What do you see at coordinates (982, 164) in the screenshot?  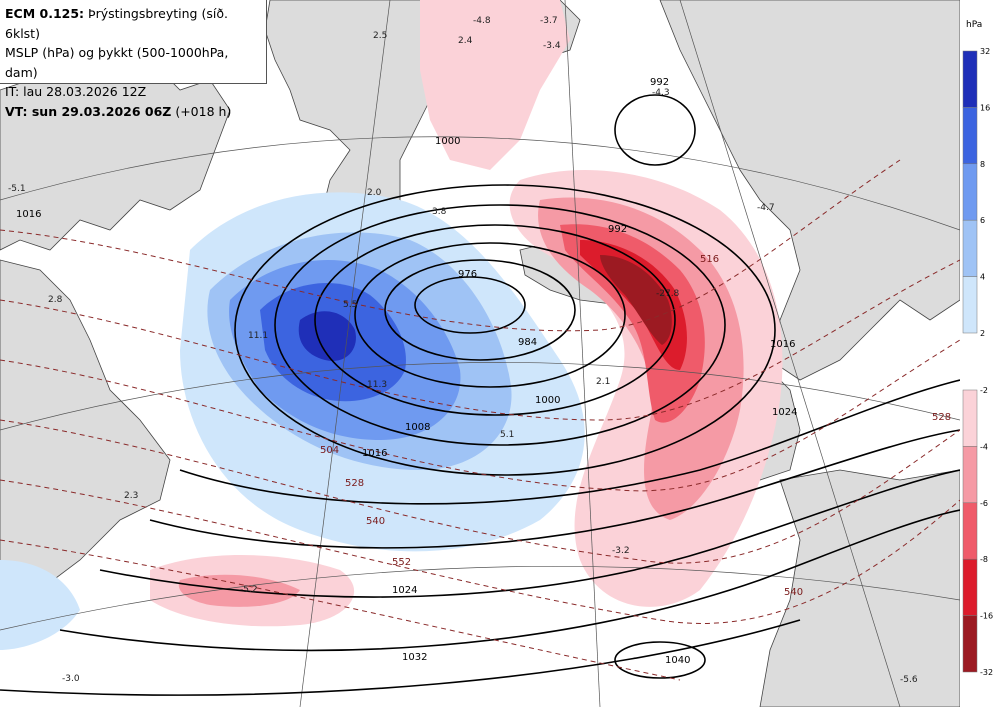 I see `legend-tick-label: 8` at bounding box center [982, 164].